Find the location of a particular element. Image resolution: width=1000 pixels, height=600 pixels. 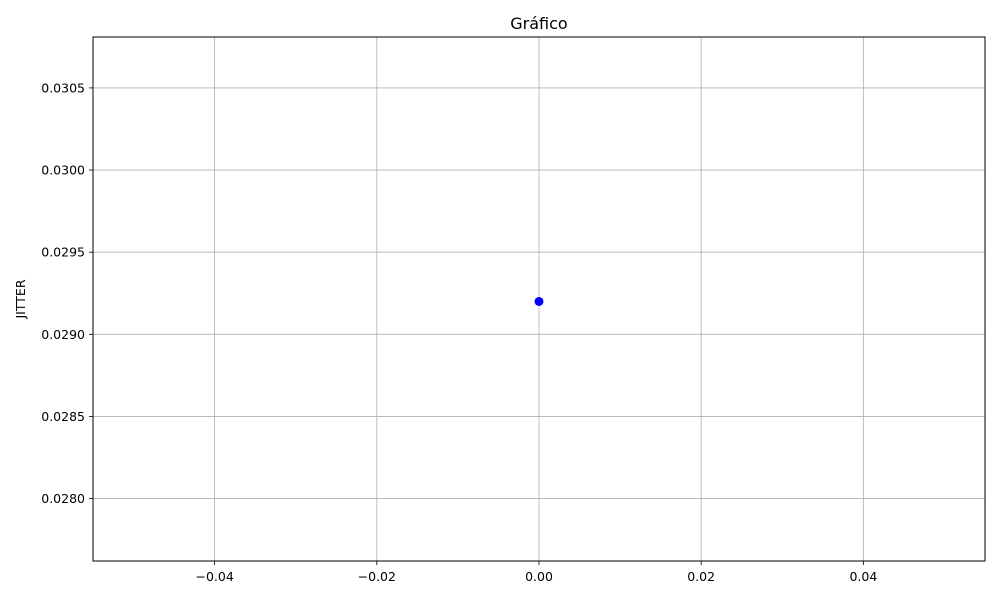

x-tick-label: −0.04 is located at coordinates (214, 576).